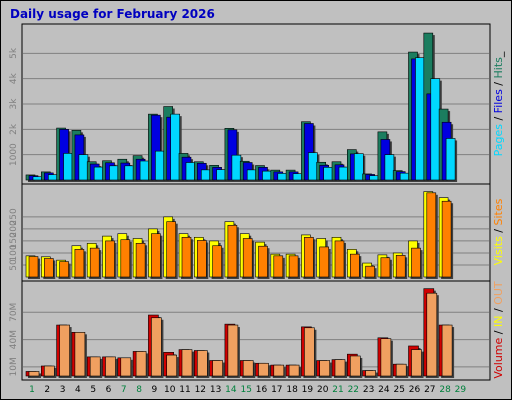  What do you see at coordinates (498, 101) in the screenshot?
I see `legend-entry: Files` at bounding box center [498, 101].